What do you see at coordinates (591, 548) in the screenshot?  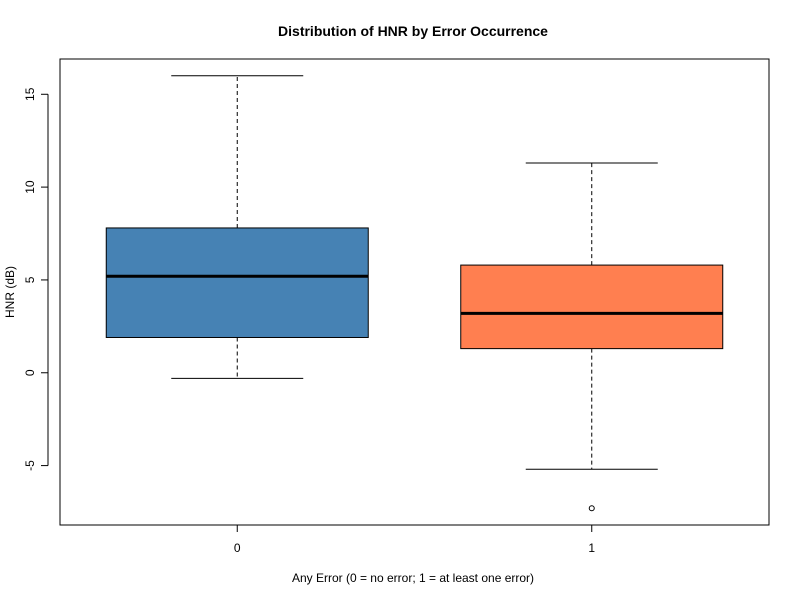 I see `x-tick-label: 1` at bounding box center [591, 548].